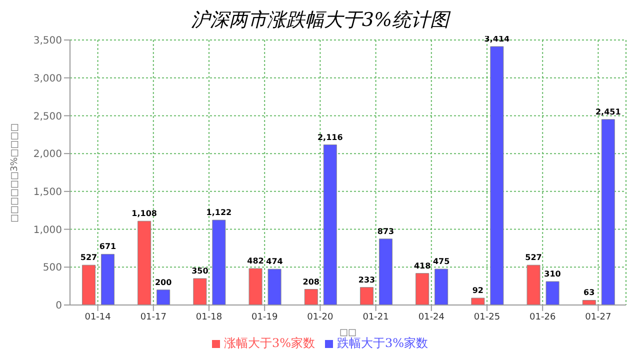 The height and width of the screenshot is (360, 640). I want to click on x-tick-label: 01-19, so click(265, 317).